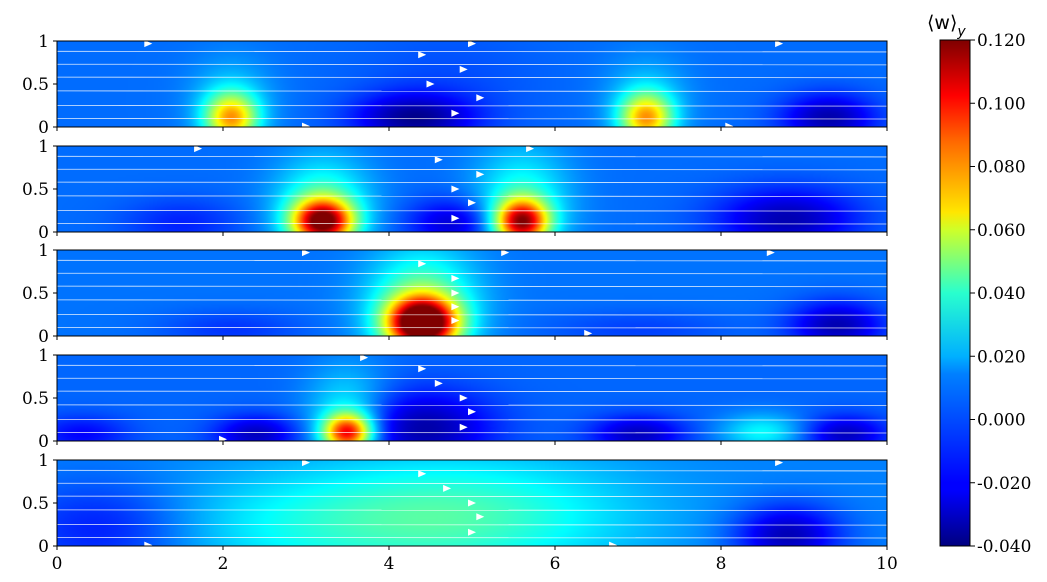 Image resolution: width=1047 pixels, height=582 pixels. I want to click on colorbar-label: ⟨w⟩, so click(942, 23).